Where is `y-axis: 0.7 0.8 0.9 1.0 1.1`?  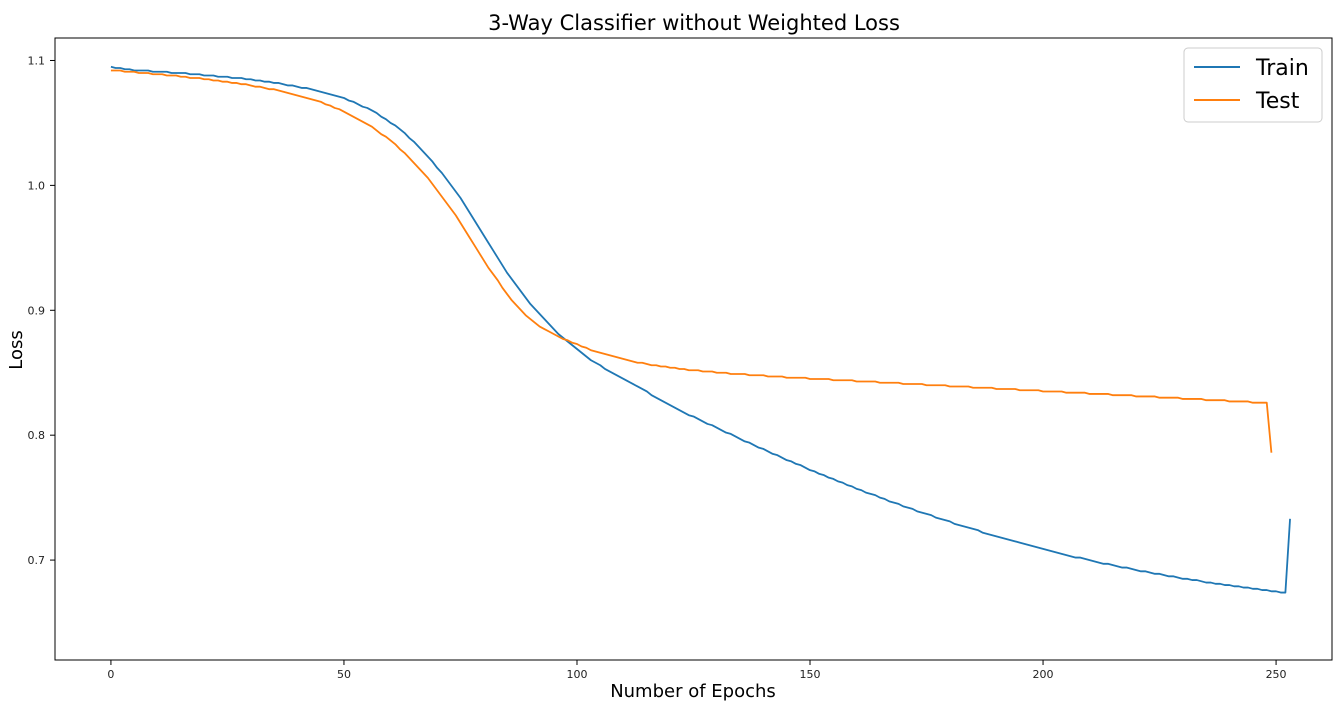 y-axis: 0.7 0.8 0.9 1.0 1.1 is located at coordinates (41, 310).